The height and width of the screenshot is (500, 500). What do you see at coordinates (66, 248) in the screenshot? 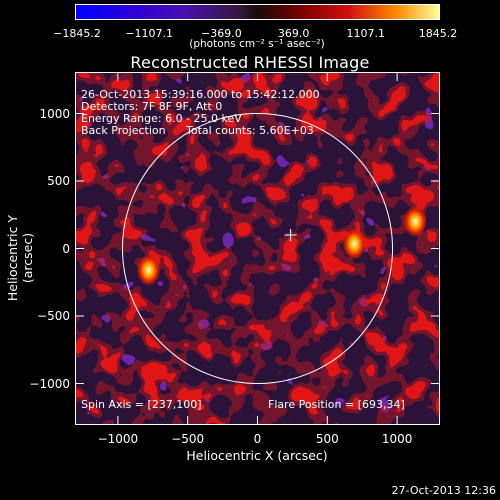
I see `y-tick-label: 0` at bounding box center [66, 248].